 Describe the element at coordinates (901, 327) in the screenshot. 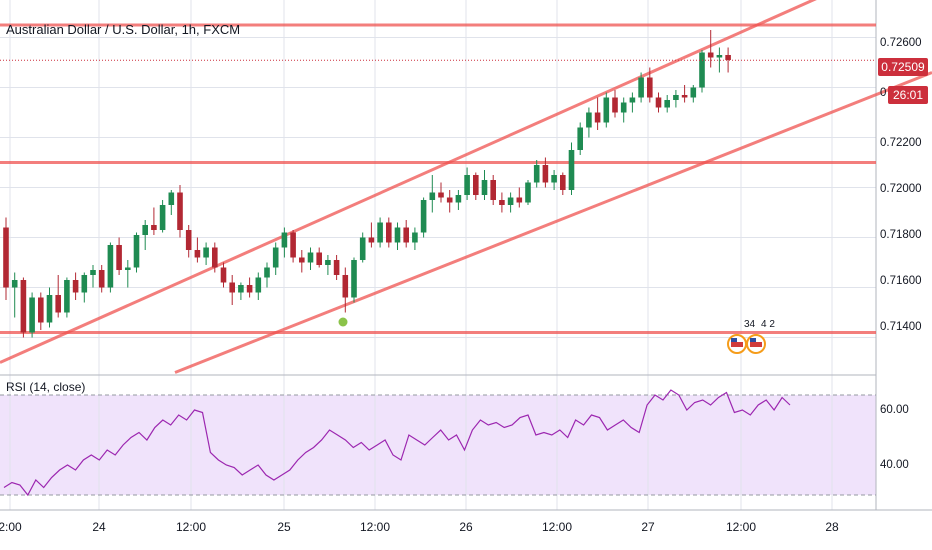

I see `price-tick-6: 0.71400` at that location.